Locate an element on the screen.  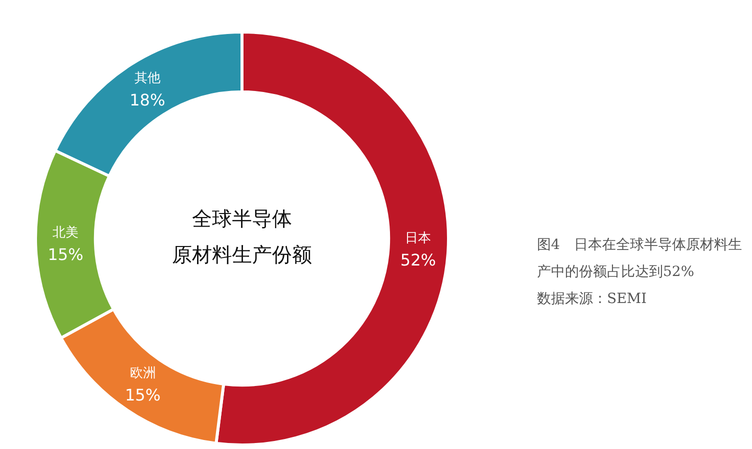
slice-label: 北美 is located at coordinates (65, 232).